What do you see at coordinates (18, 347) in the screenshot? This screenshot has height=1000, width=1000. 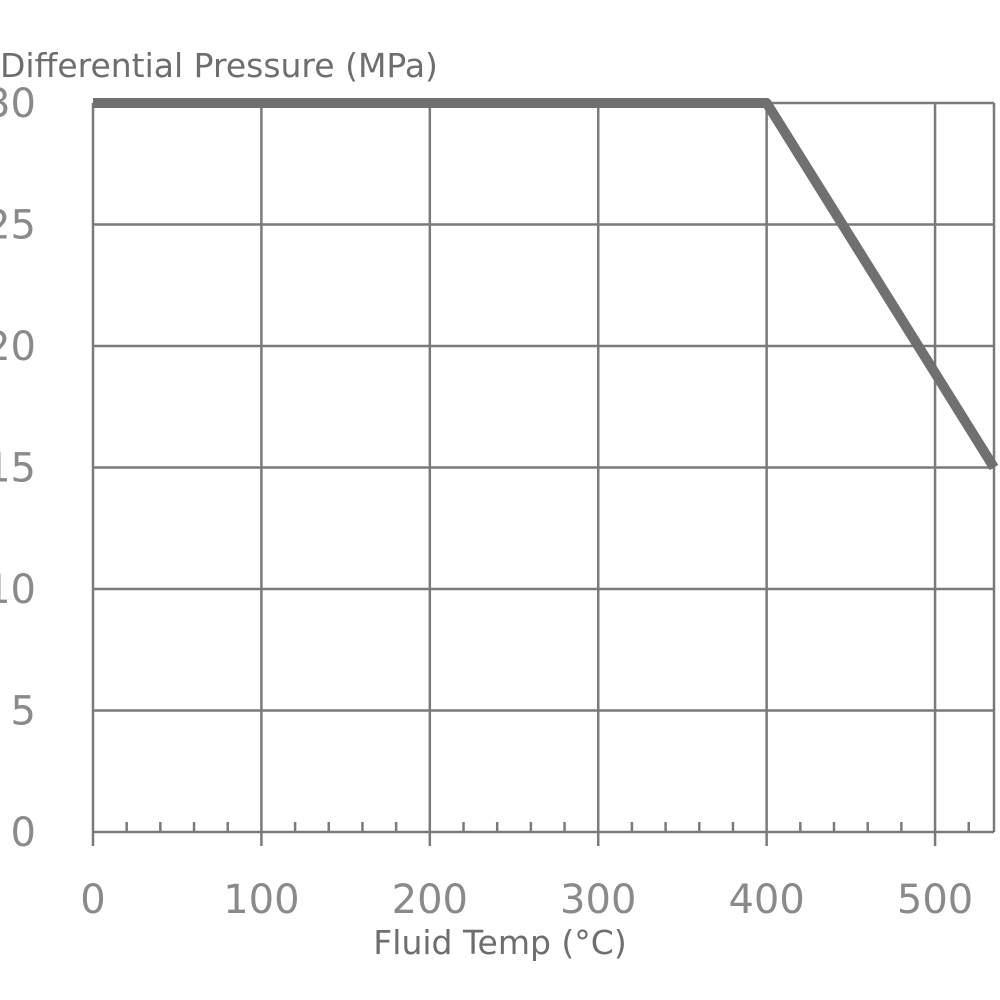 I see `y-tick-label-20: 20` at bounding box center [18, 347].